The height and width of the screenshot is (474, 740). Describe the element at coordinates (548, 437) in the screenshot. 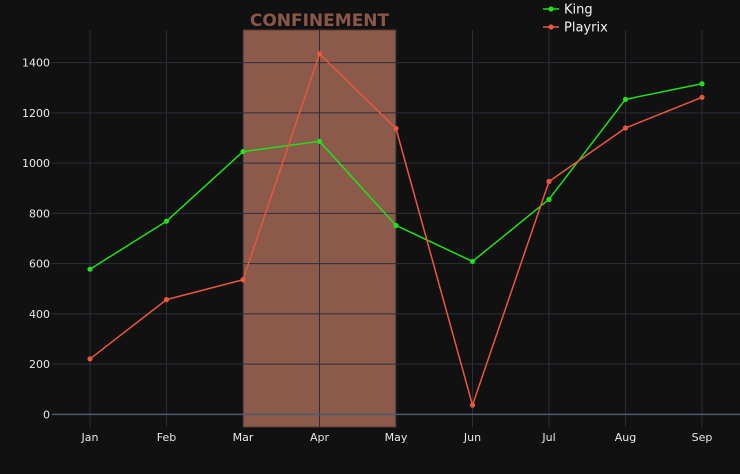

I see `x-tick-label: Jul` at that location.